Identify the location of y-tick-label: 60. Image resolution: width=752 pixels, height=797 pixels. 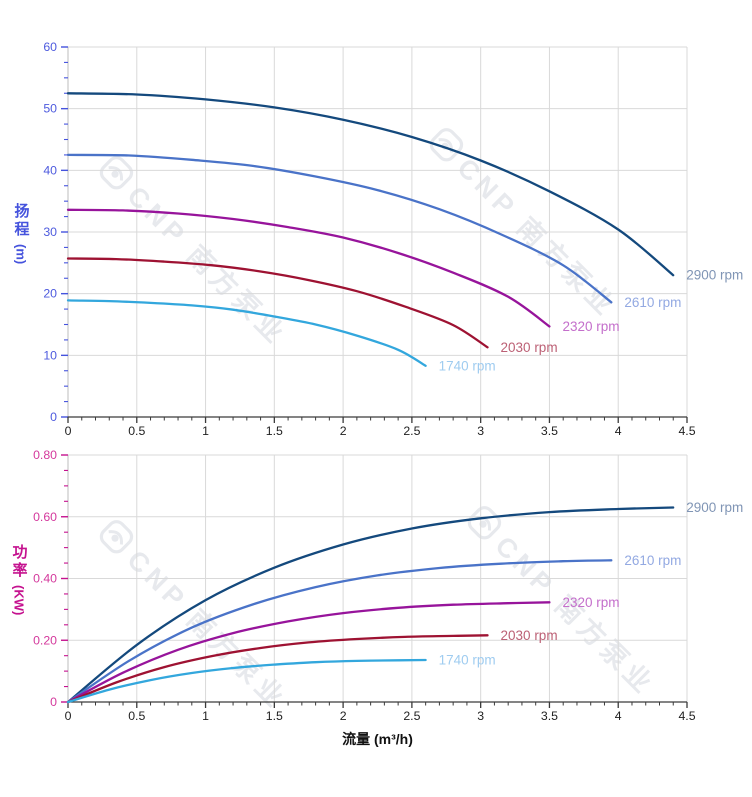
(50, 47).